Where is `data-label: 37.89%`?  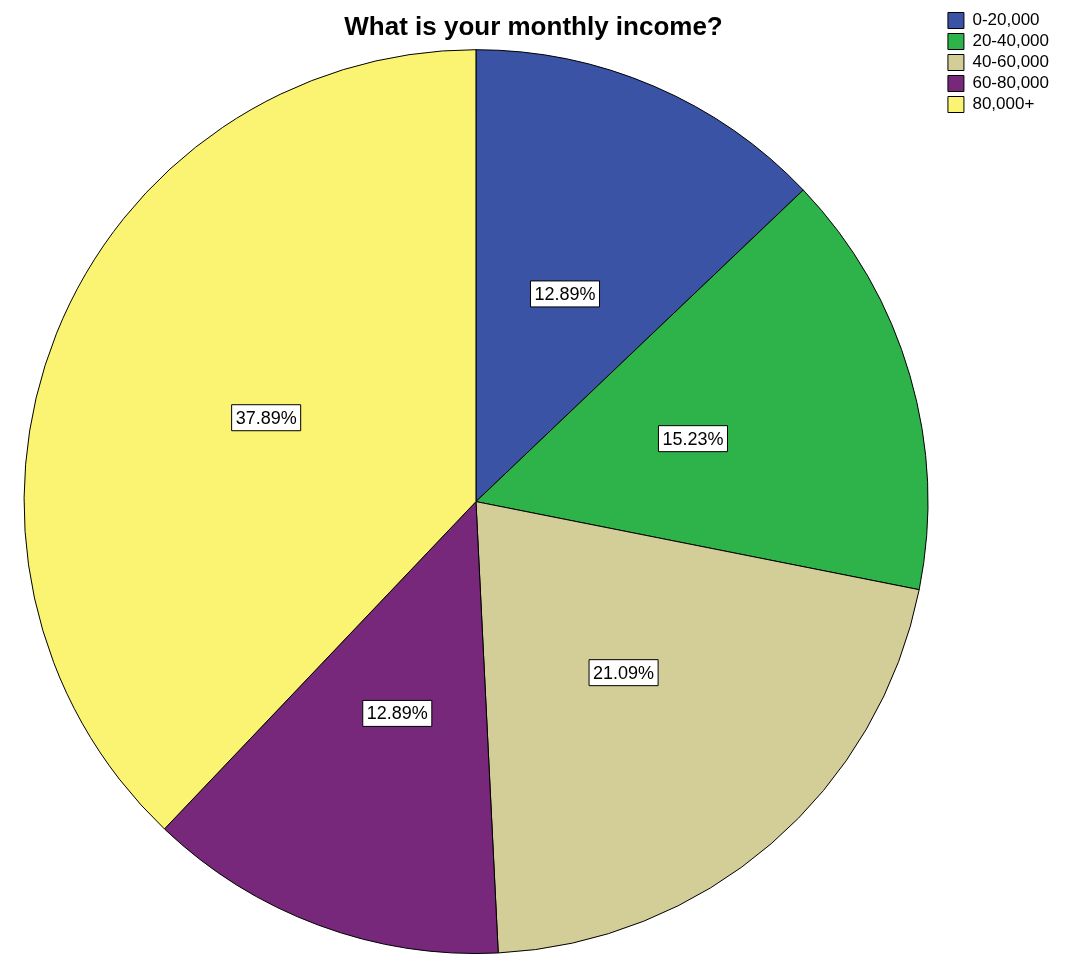
data-label: 37.89% is located at coordinates (266, 417).